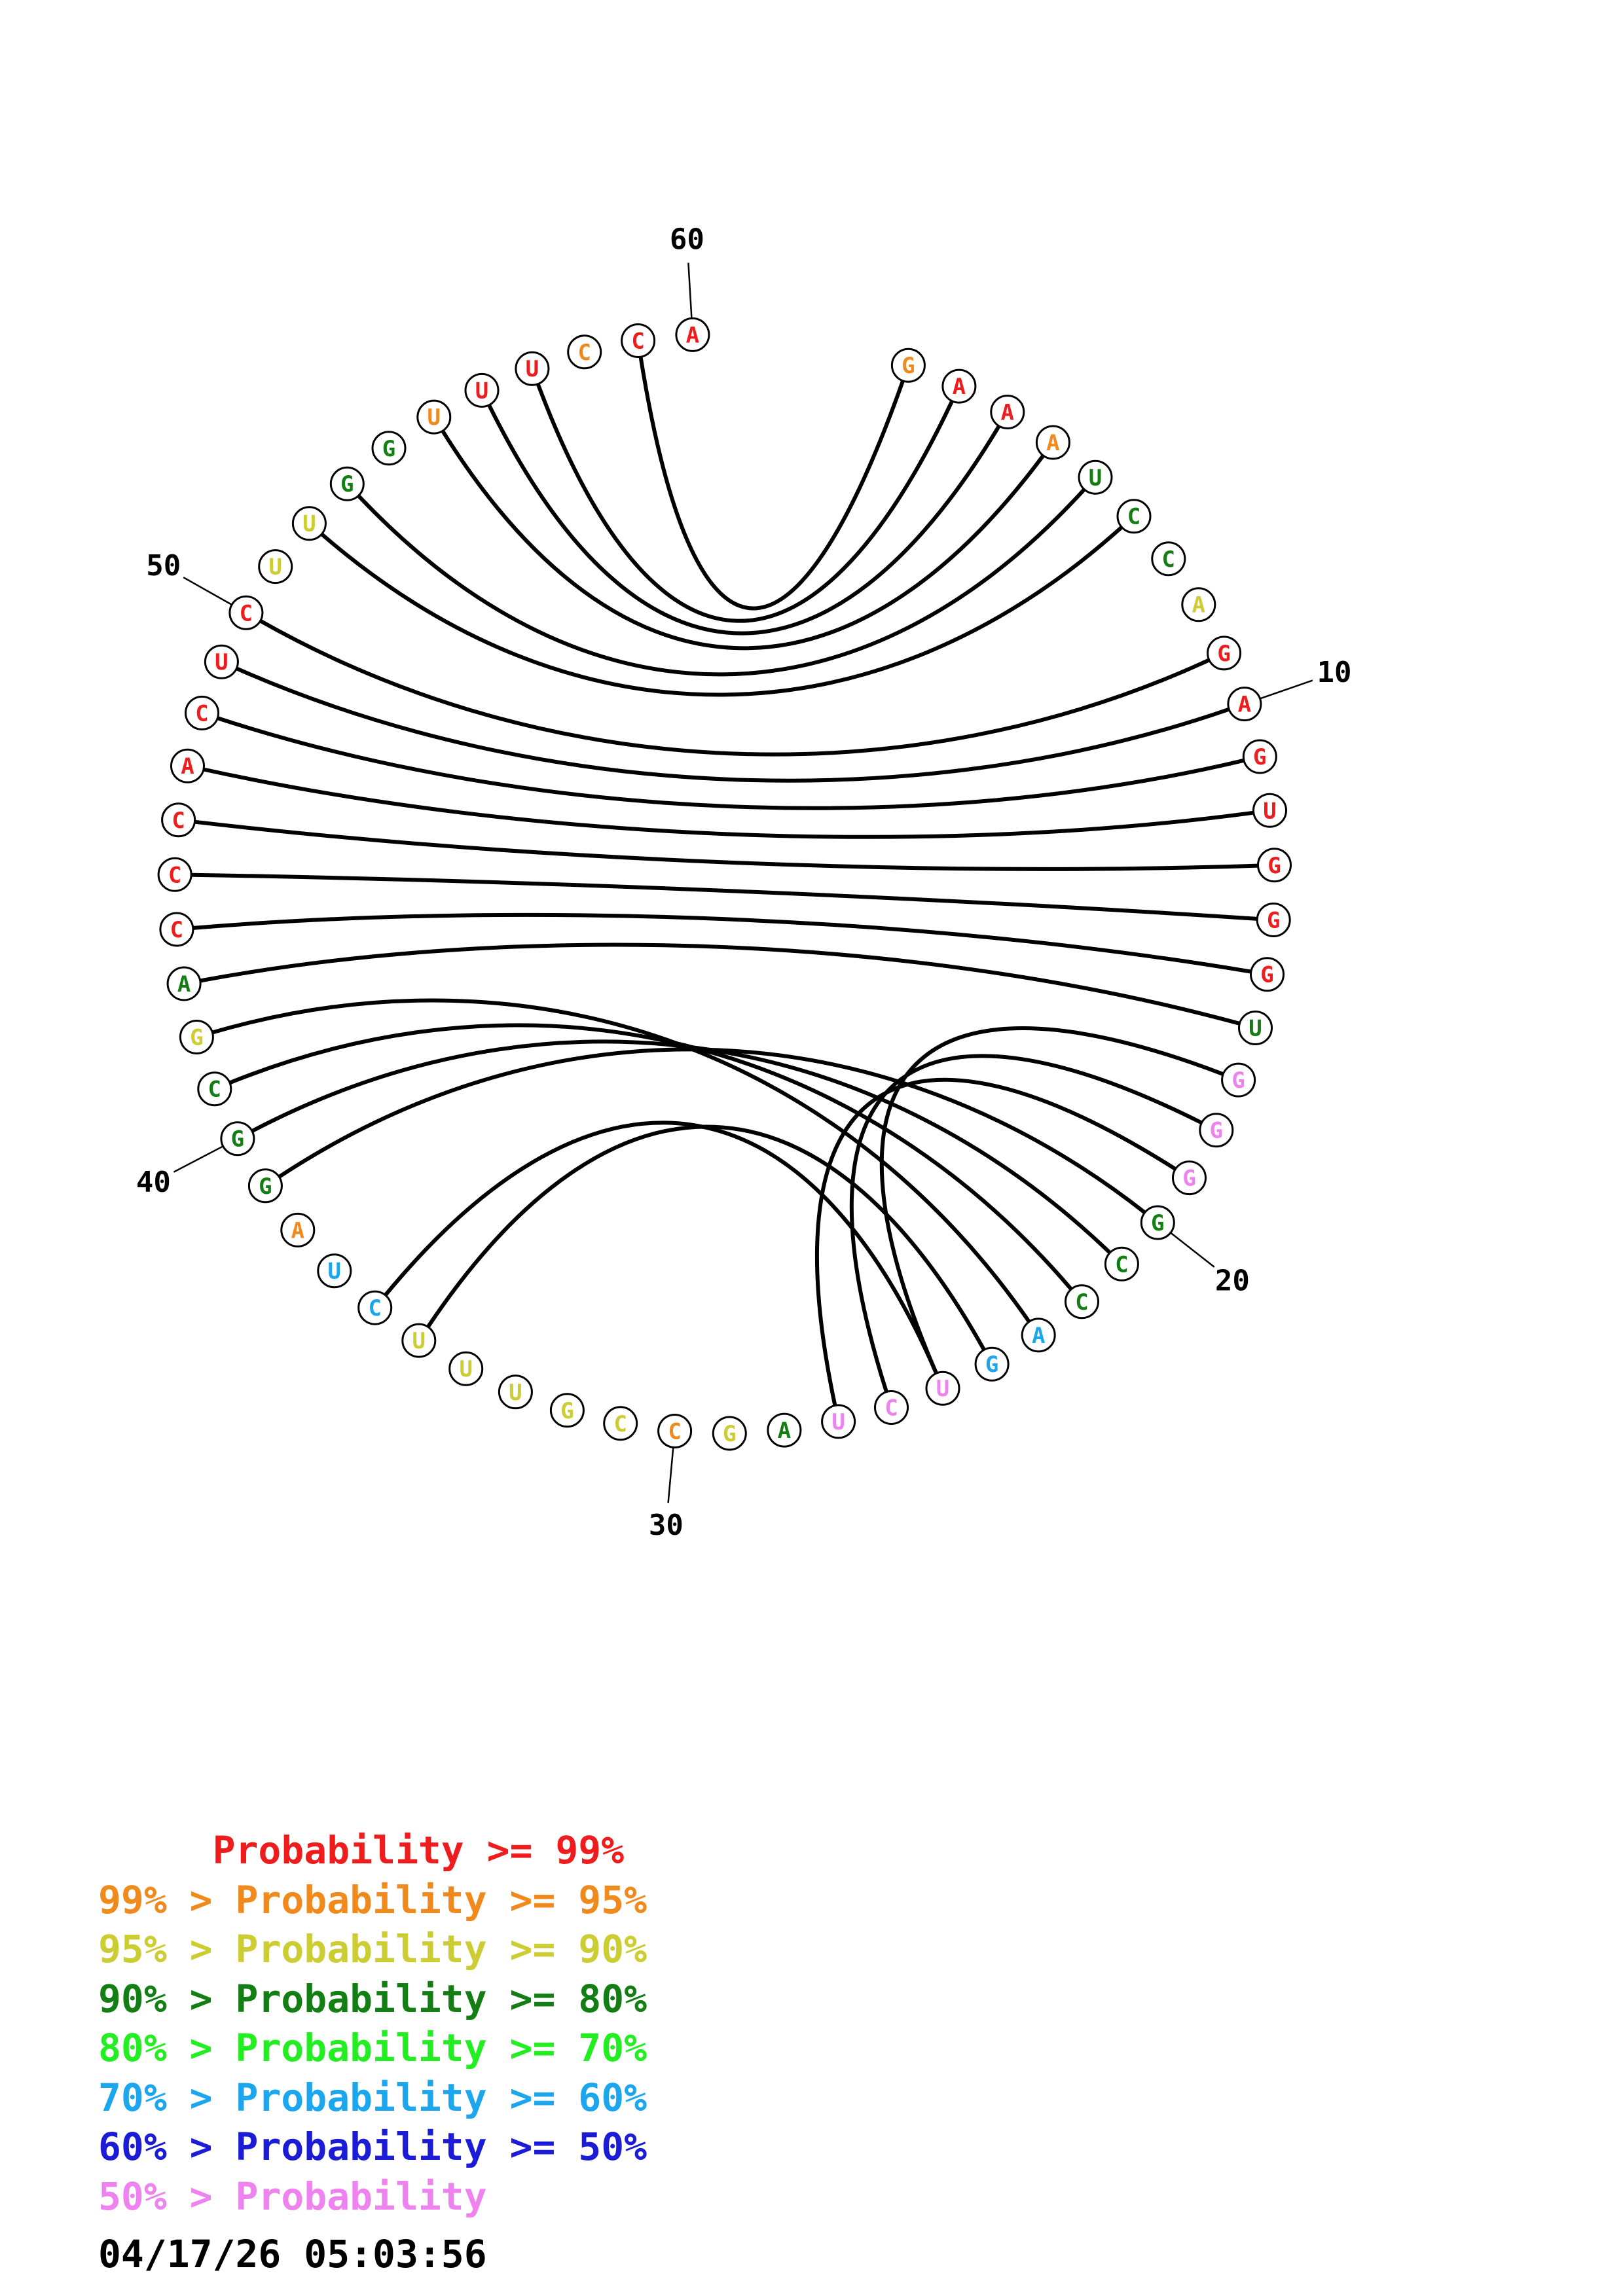 The width and height of the screenshot is (1623, 2296). What do you see at coordinates (176, 929) in the screenshot?
I see `nucleotide-44: C` at bounding box center [176, 929].